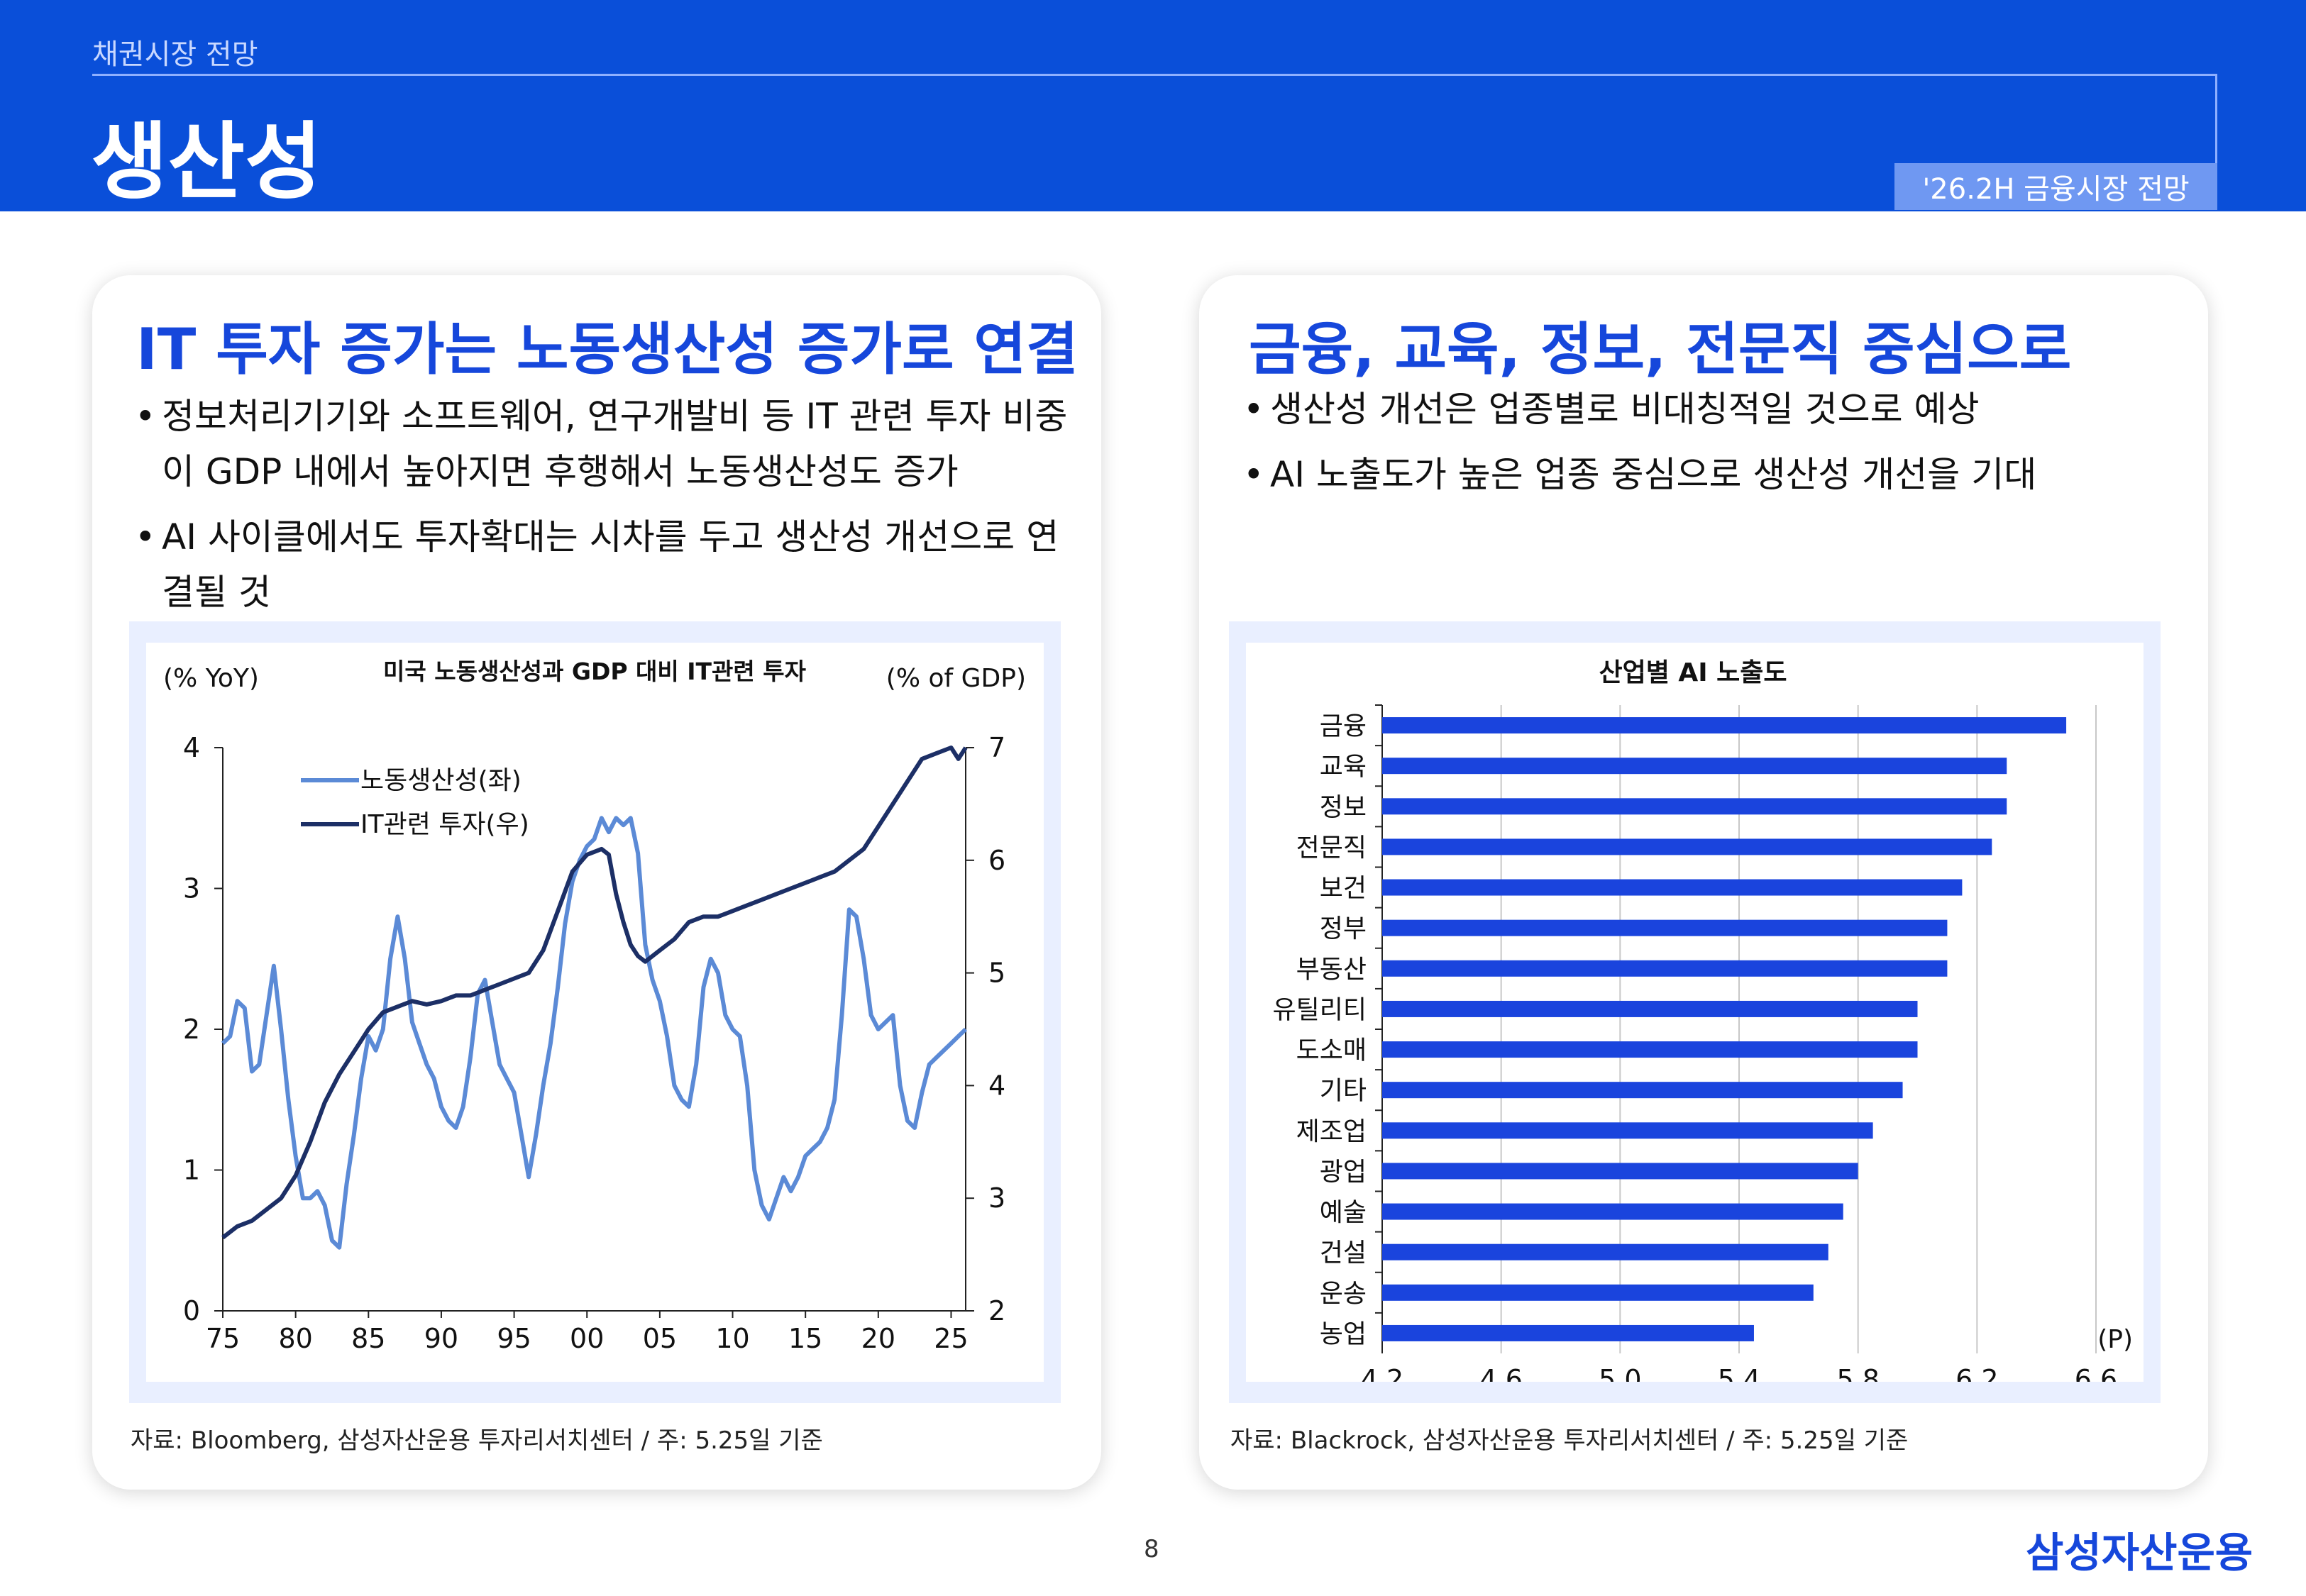 This screenshot has width=2306, height=1596. Describe the element at coordinates (445, 824) in the screenshot. I see `legend-label: IT관련 투자(우)` at that location.